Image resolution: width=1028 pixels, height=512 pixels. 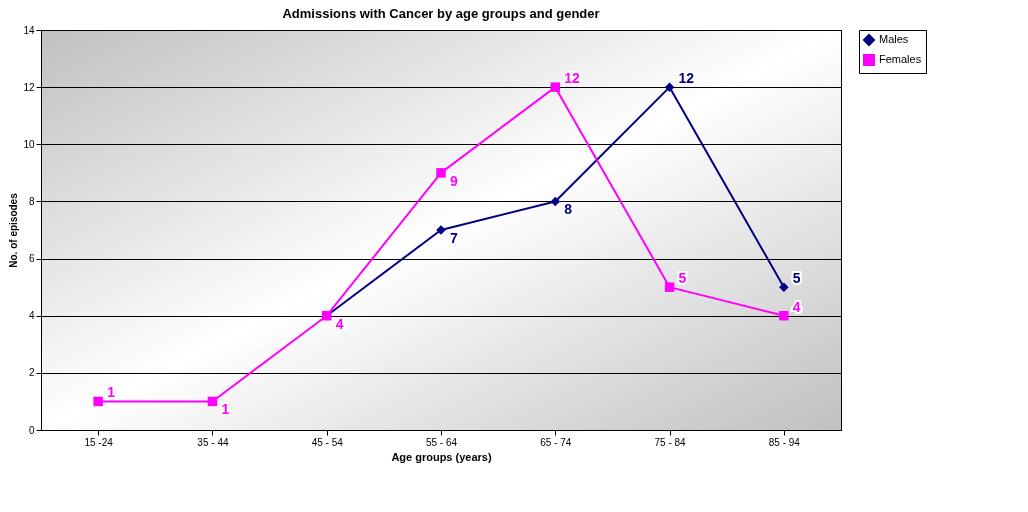 I want to click on y-axis-title: No. of episodes, so click(x=14, y=230).